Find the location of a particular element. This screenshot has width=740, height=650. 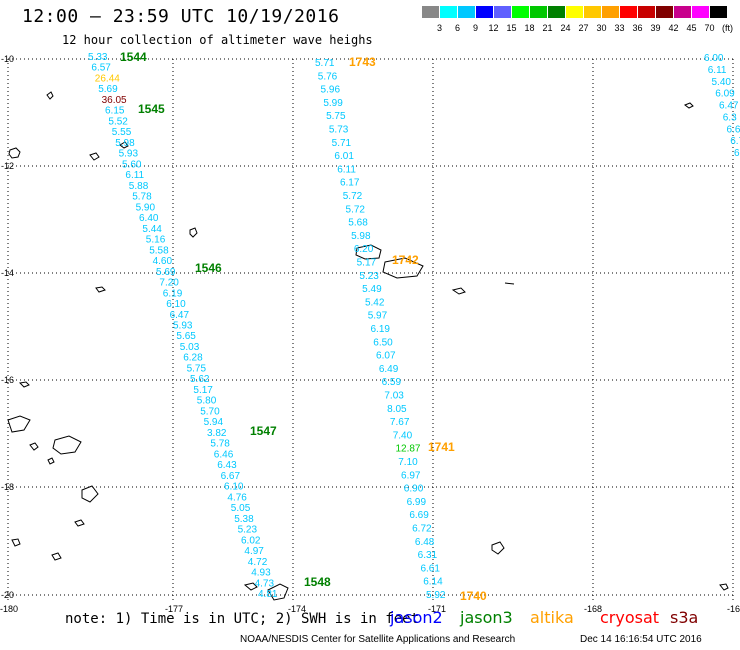

color-scale-label: 12 is located at coordinates (493, 28).